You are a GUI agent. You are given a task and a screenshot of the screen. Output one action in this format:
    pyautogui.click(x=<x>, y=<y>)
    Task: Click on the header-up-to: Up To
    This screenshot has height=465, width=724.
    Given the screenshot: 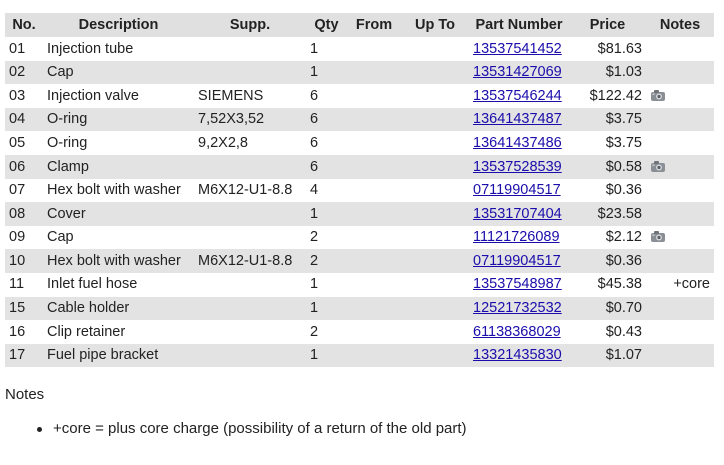 What is the action you would take?
    pyautogui.click(x=435, y=25)
    